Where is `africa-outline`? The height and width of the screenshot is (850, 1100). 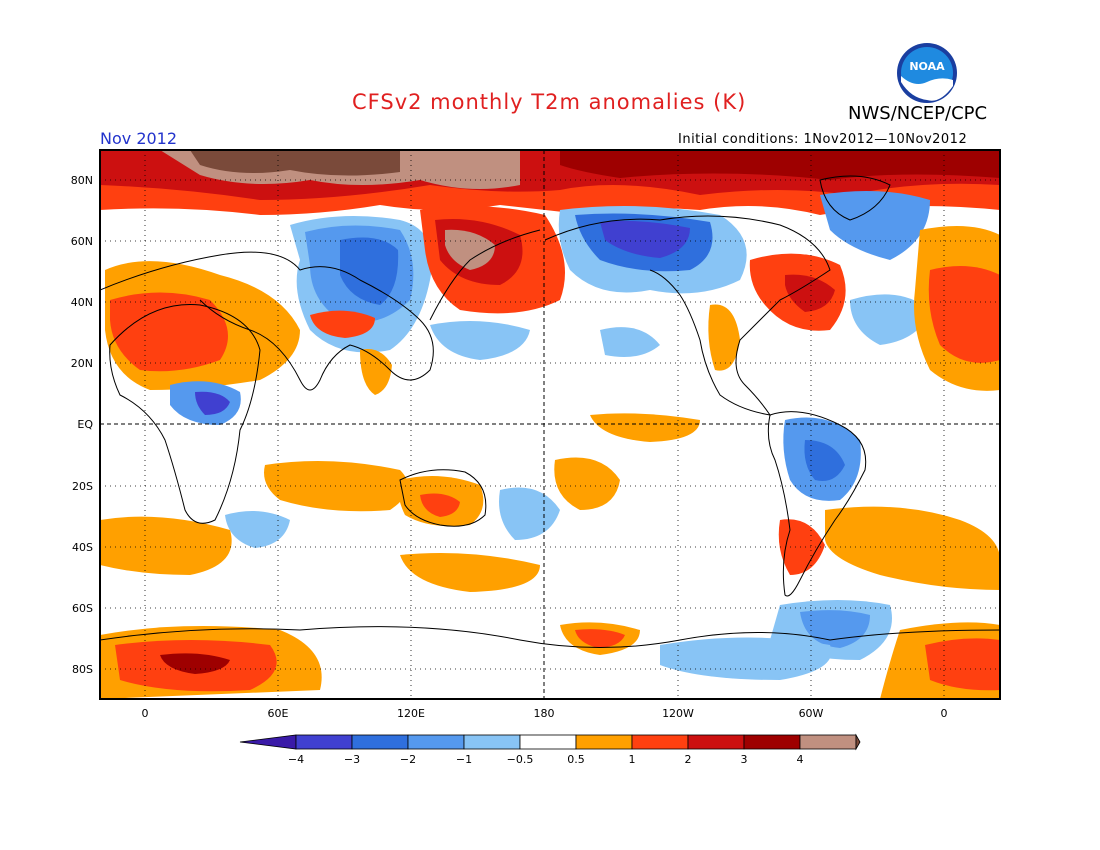 africa-outline is located at coordinates (185, 414).